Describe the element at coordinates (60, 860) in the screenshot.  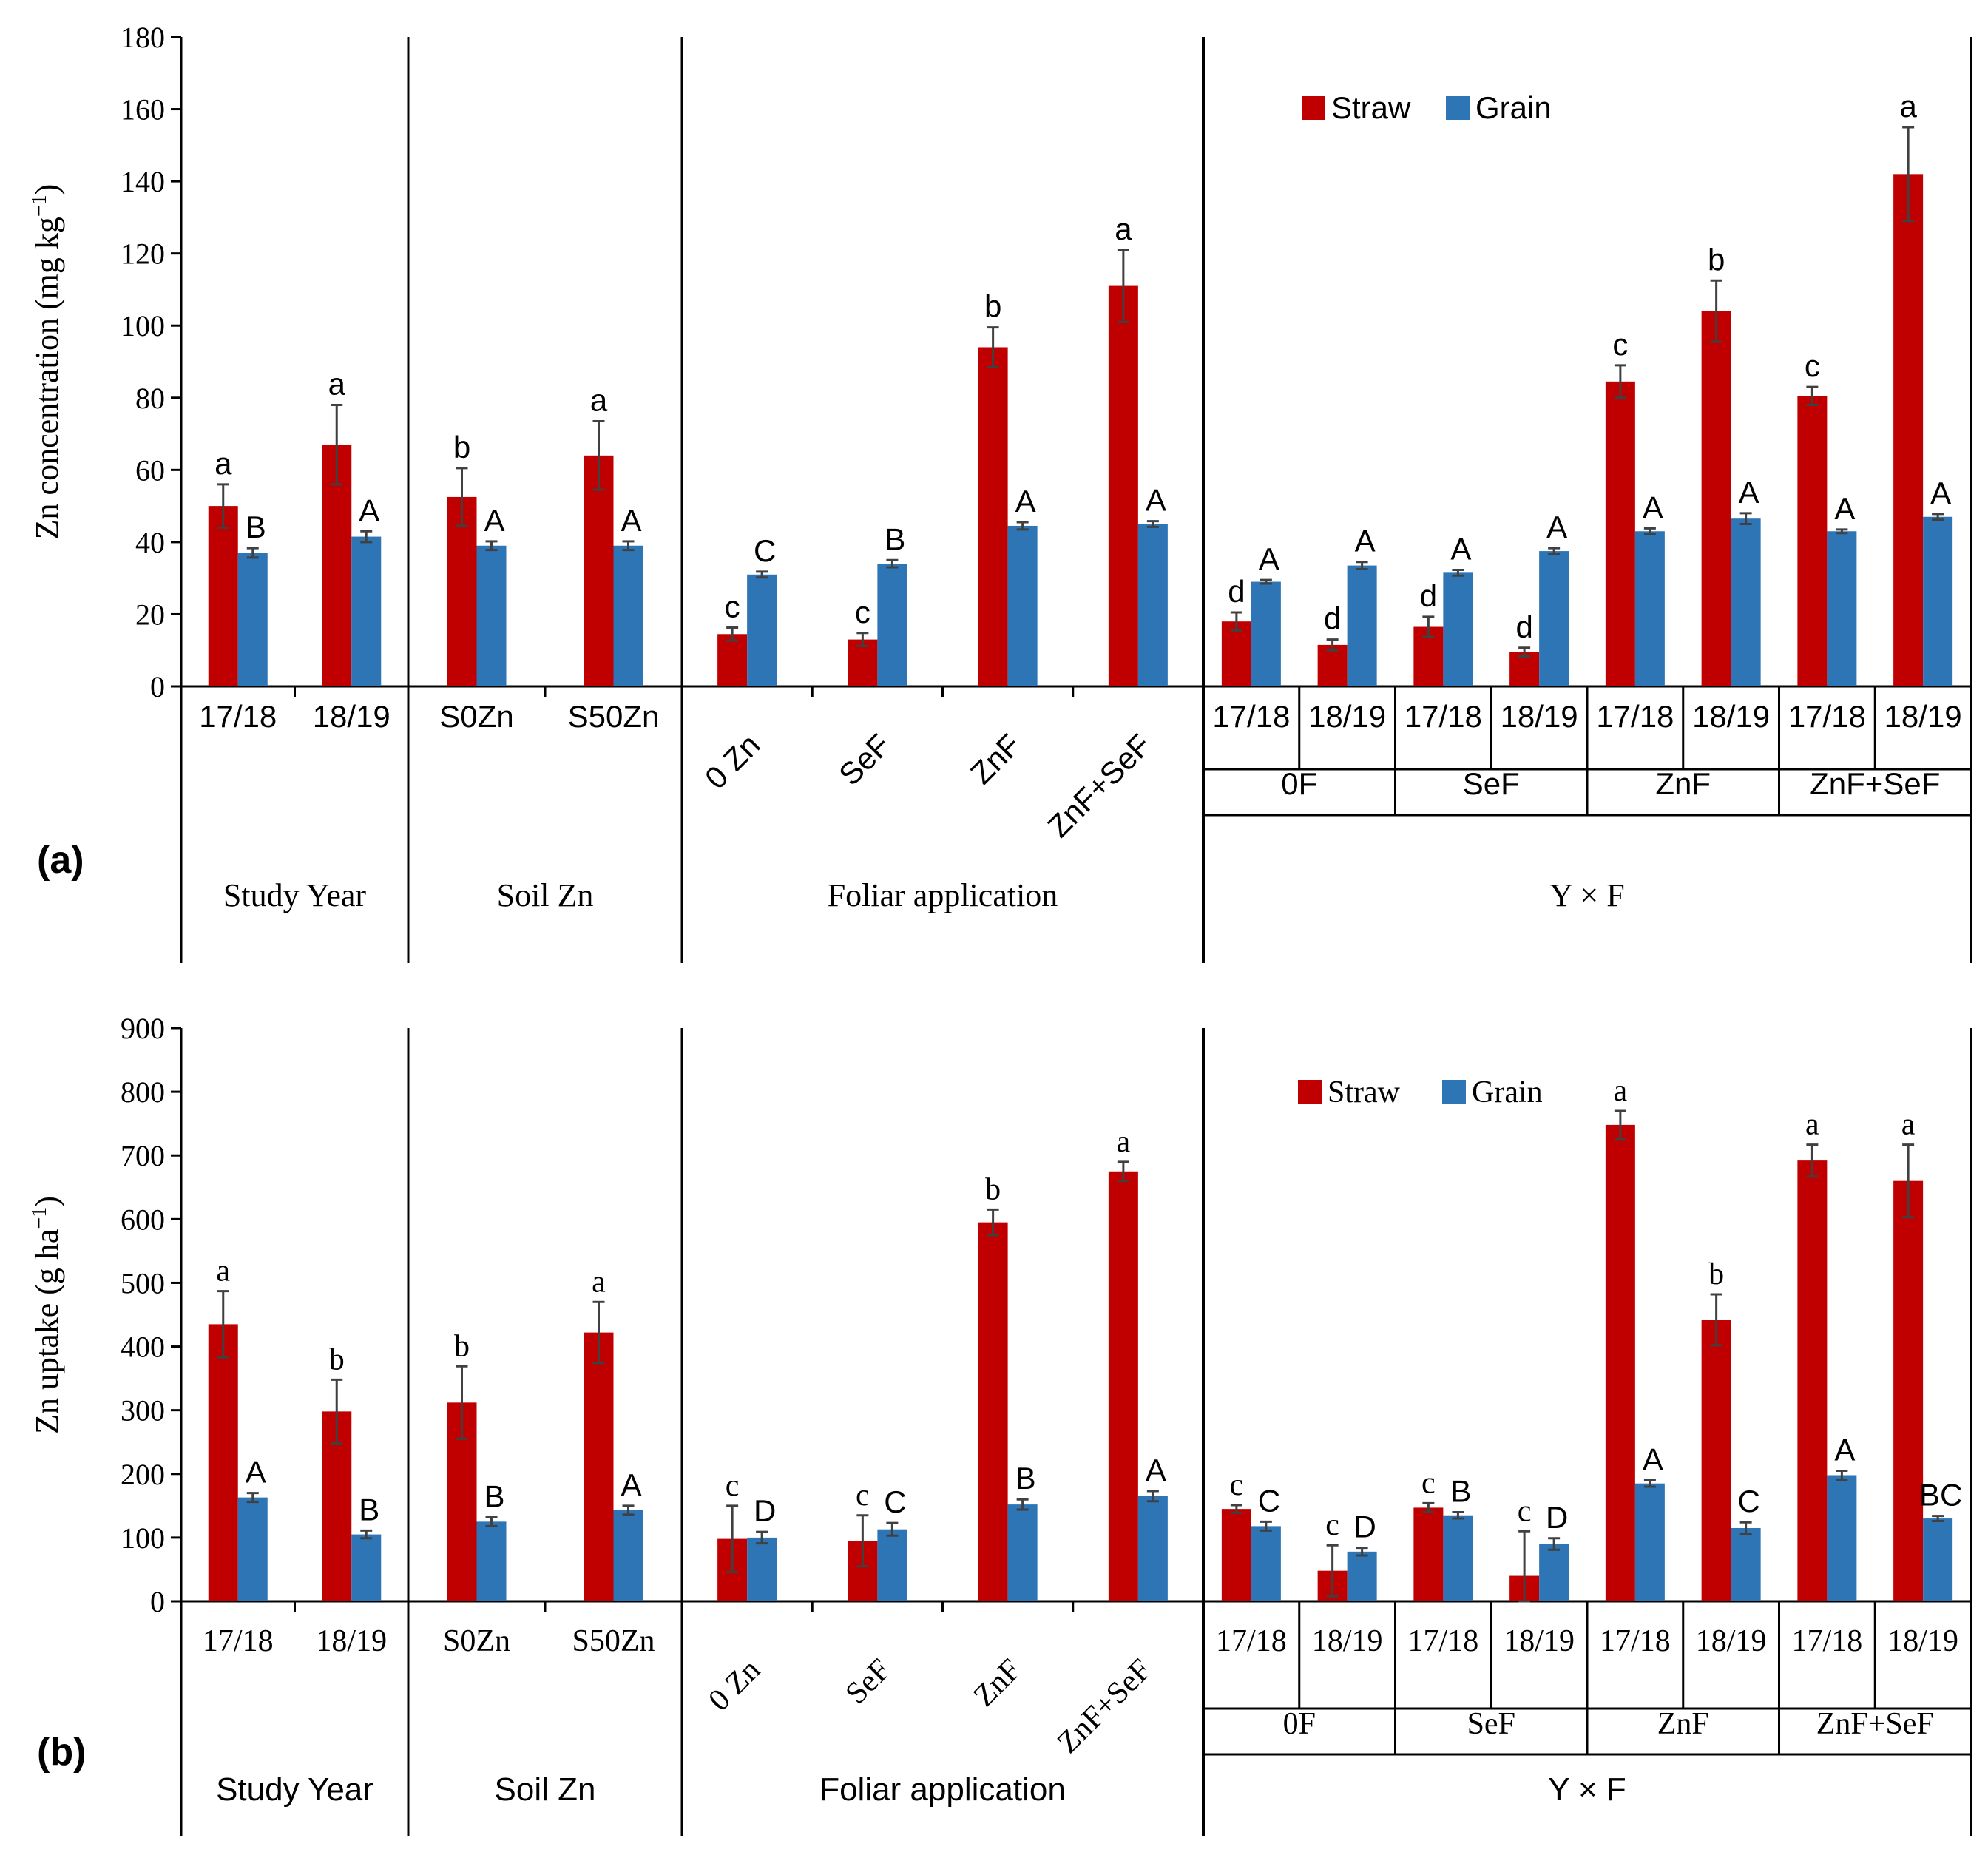
I see `panel-label: (a)` at that location.